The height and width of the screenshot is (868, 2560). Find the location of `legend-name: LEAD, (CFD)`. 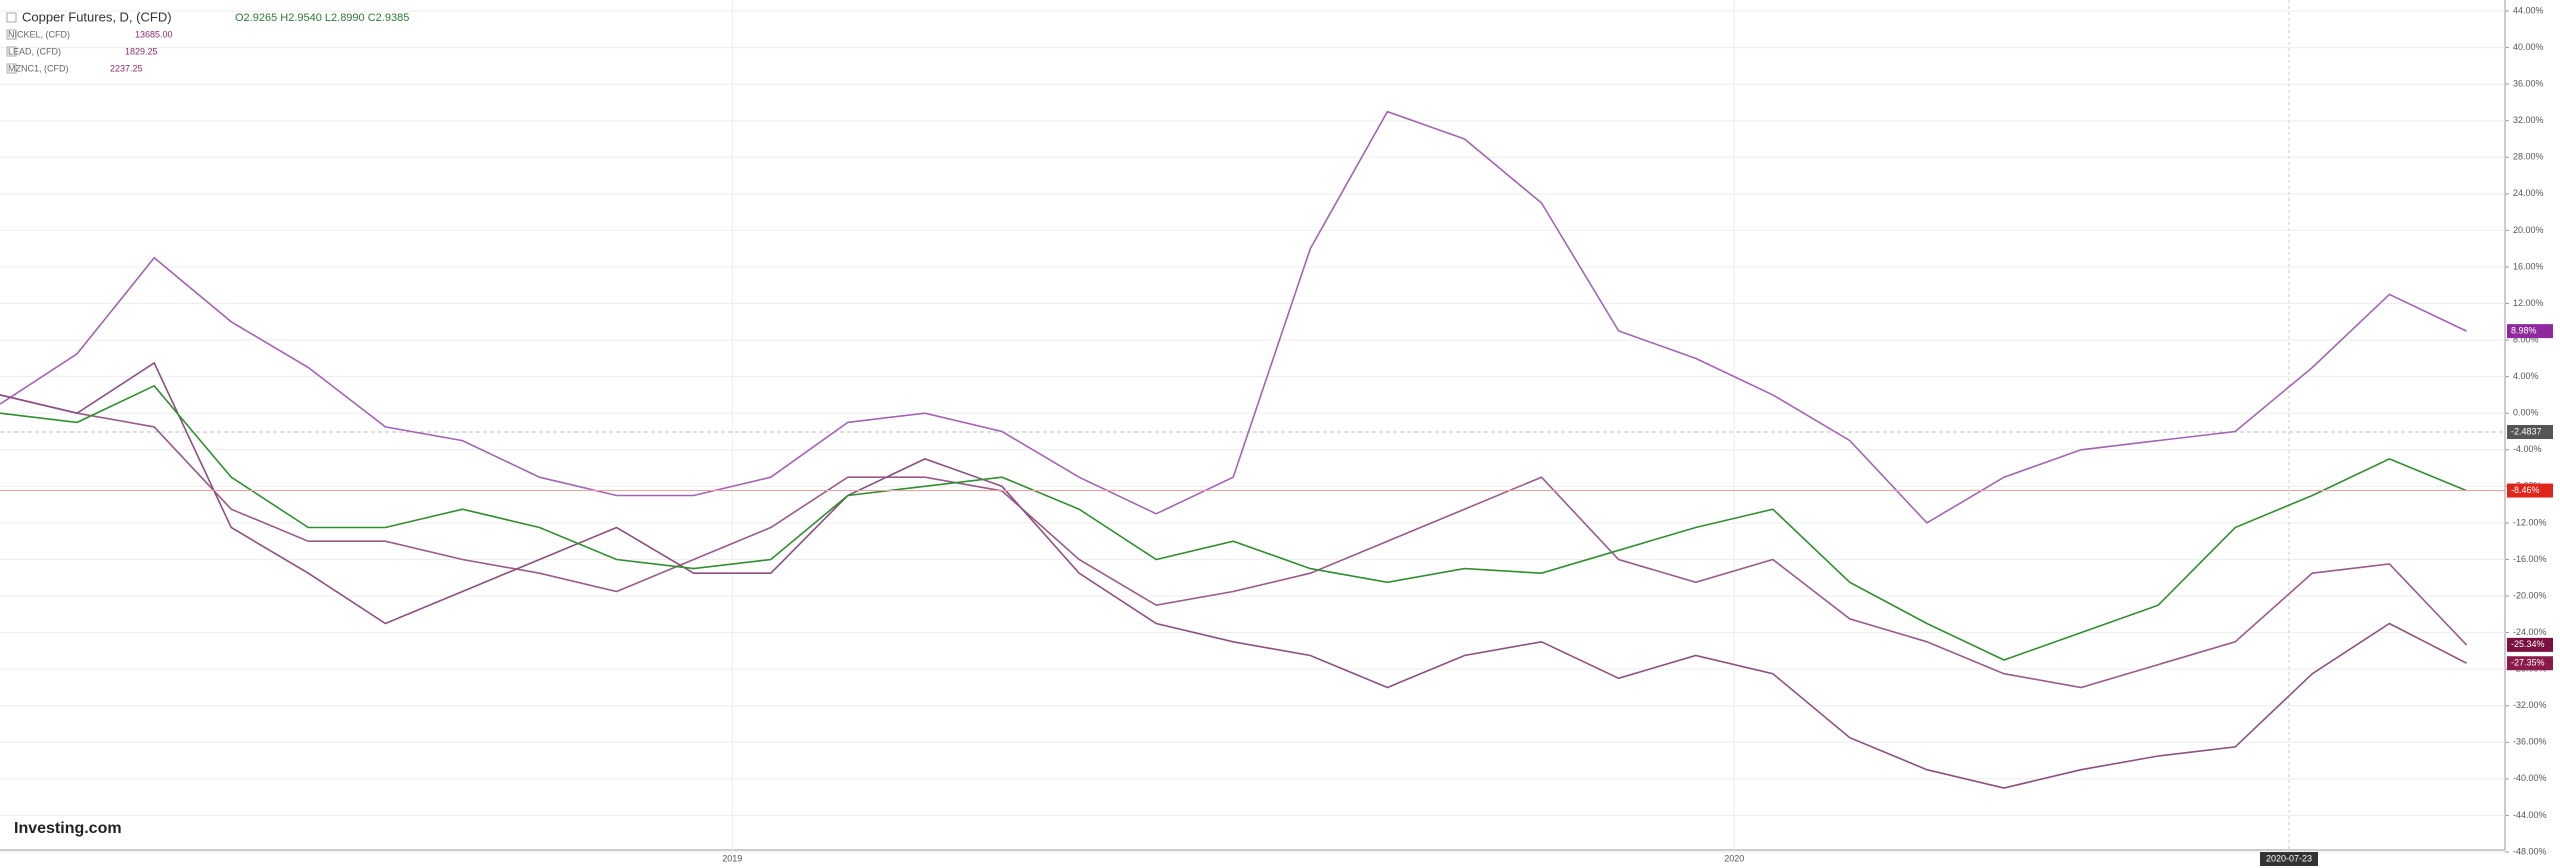

legend-name: LEAD, (CFD) is located at coordinates (34, 51).